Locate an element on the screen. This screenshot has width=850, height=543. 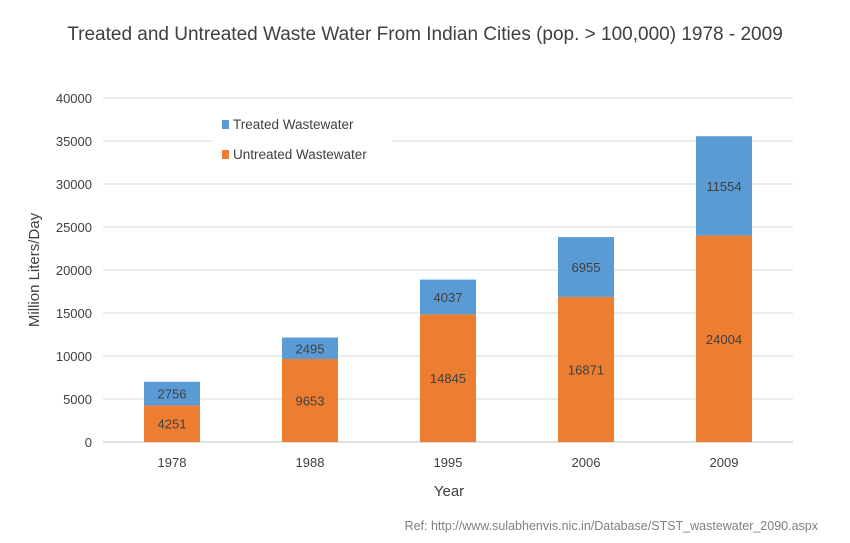
x-tick-label: 2006 is located at coordinates (586, 462).